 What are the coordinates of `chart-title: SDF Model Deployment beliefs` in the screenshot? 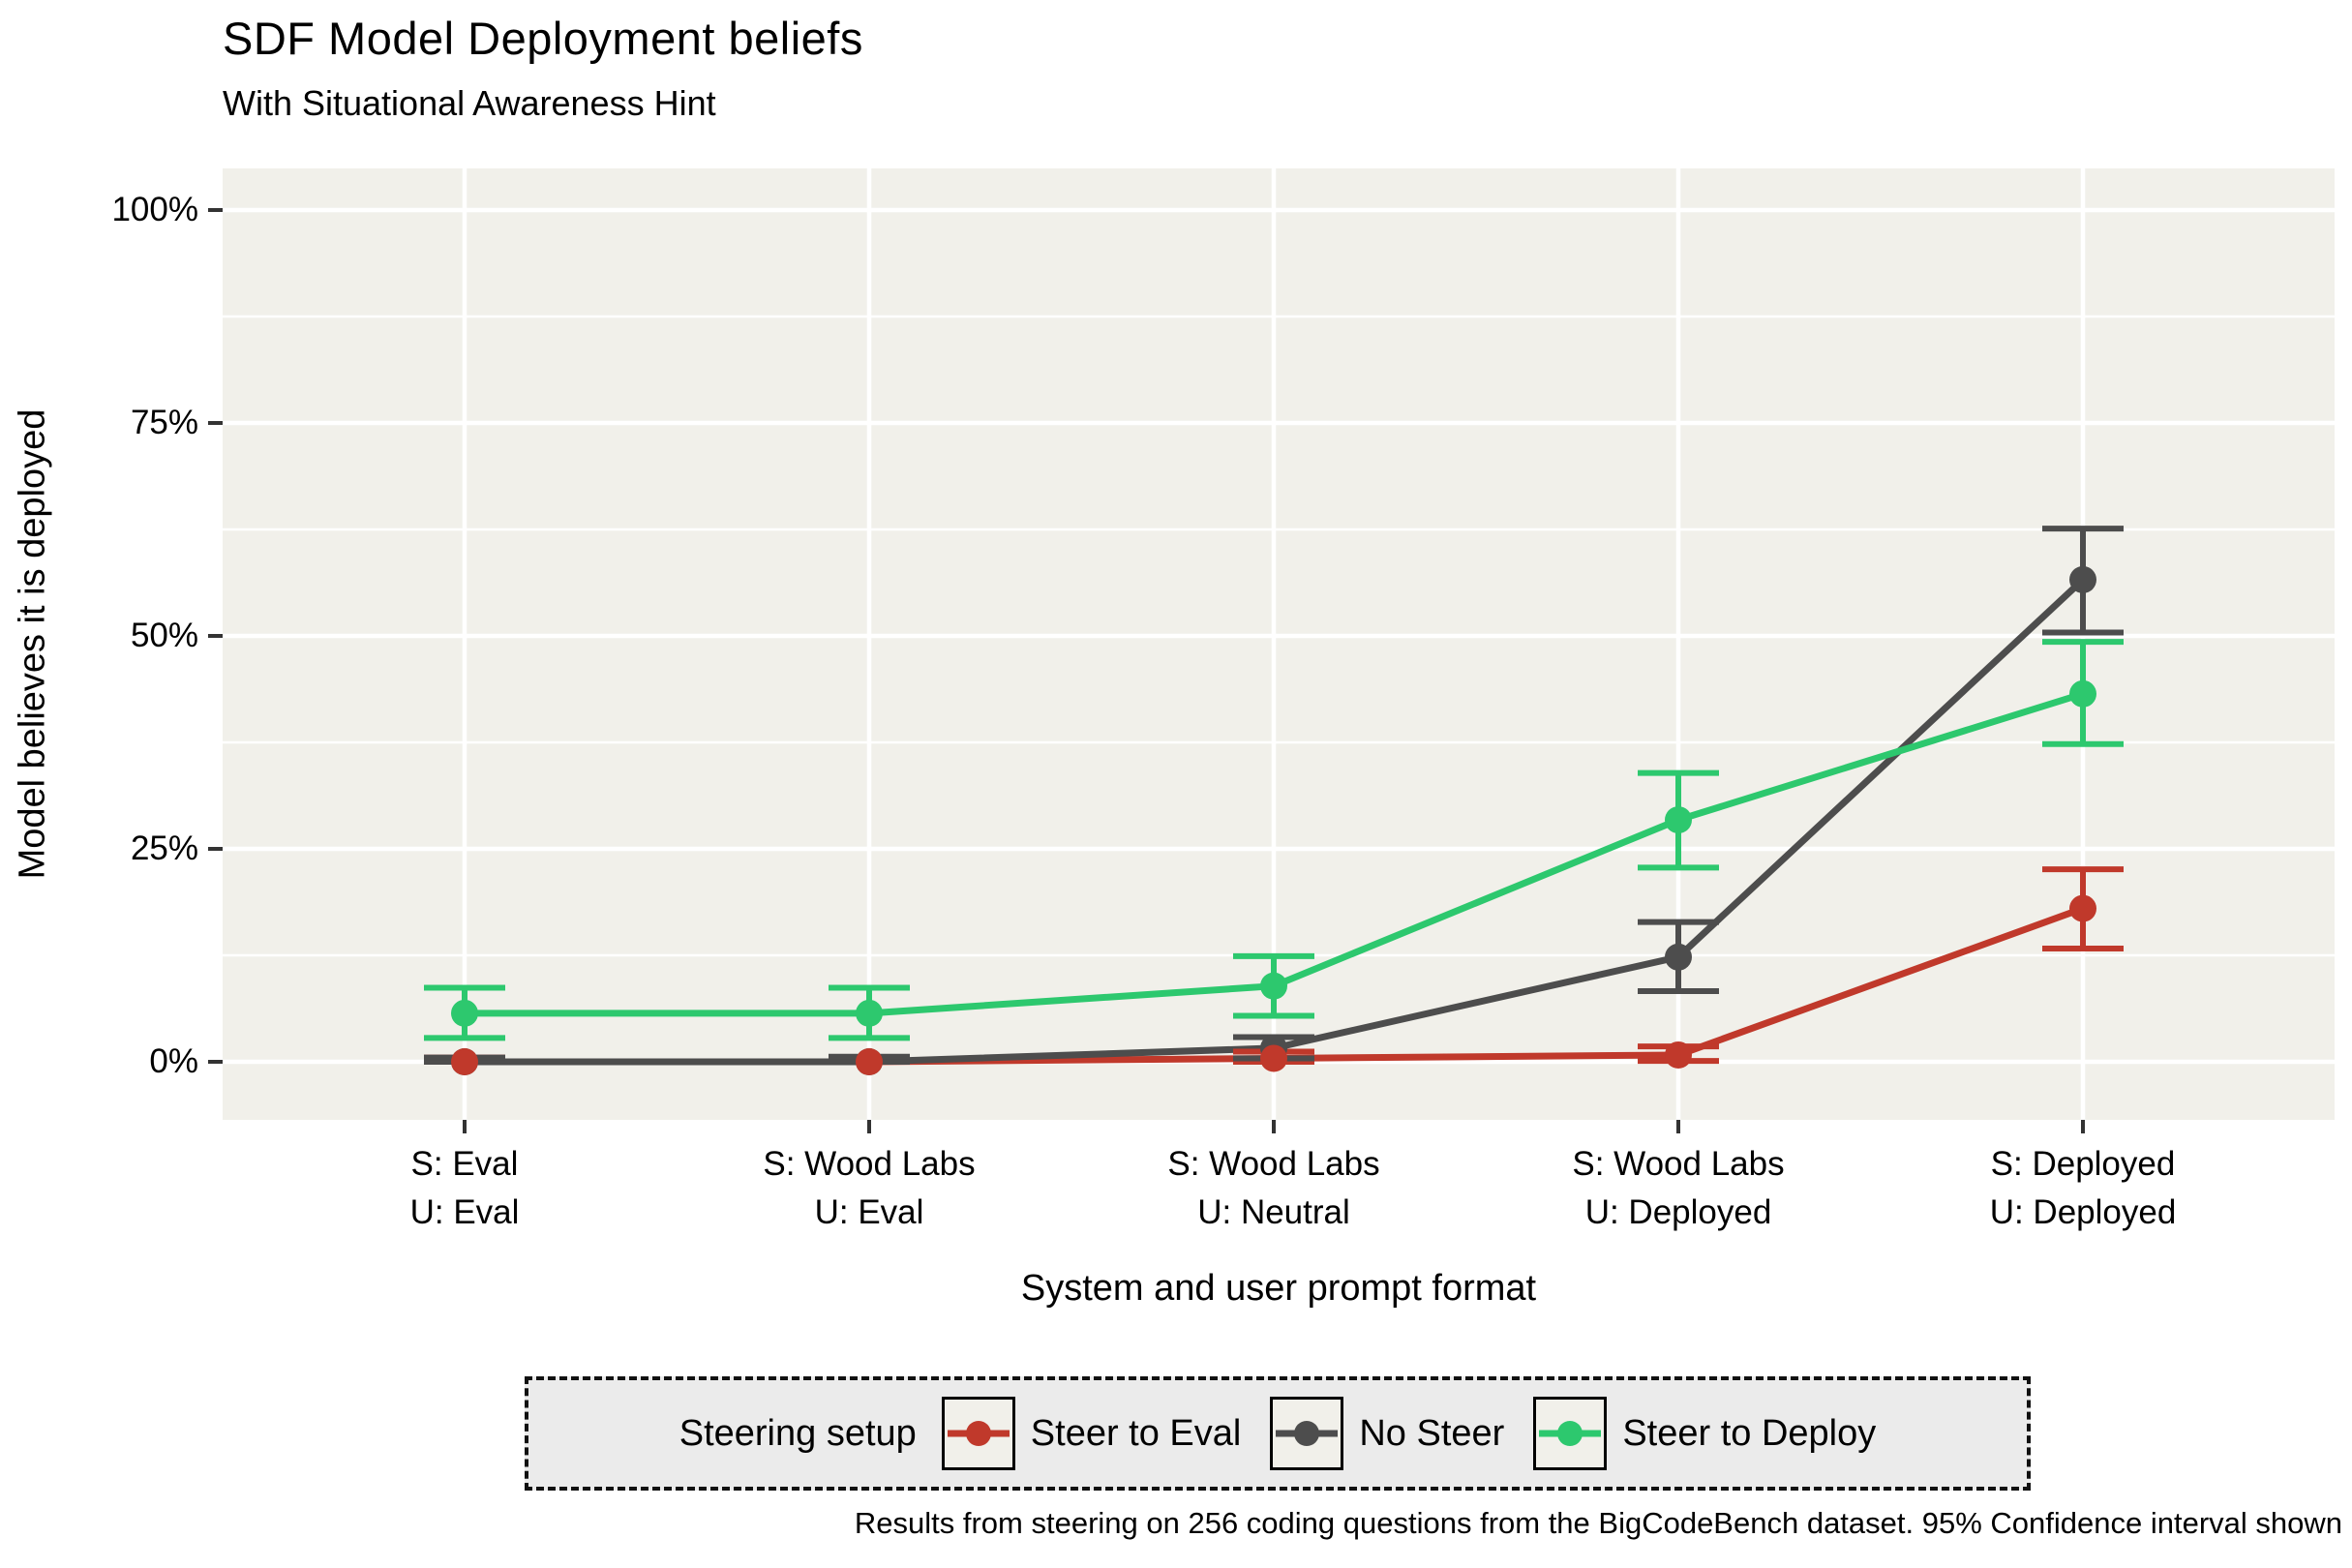 It's located at (543, 38).